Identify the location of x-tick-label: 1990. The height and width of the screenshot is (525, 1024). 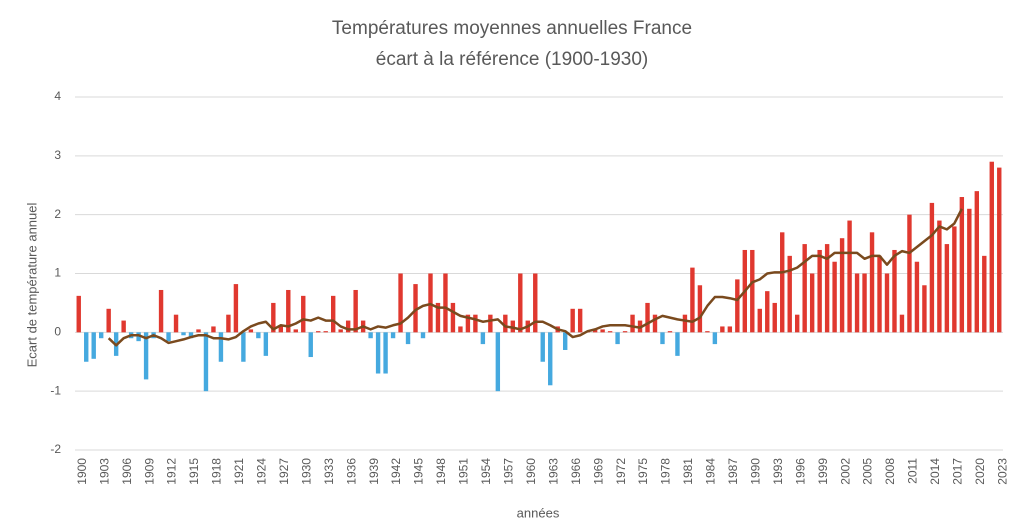
(755, 471).